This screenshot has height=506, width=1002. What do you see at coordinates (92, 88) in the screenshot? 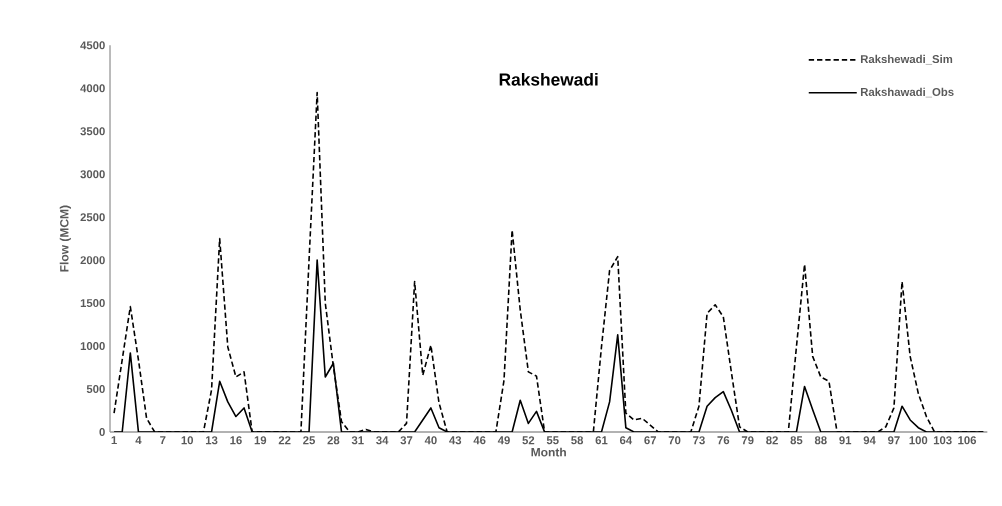
I see `y-tick-label: 4000` at bounding box center [92, 88].